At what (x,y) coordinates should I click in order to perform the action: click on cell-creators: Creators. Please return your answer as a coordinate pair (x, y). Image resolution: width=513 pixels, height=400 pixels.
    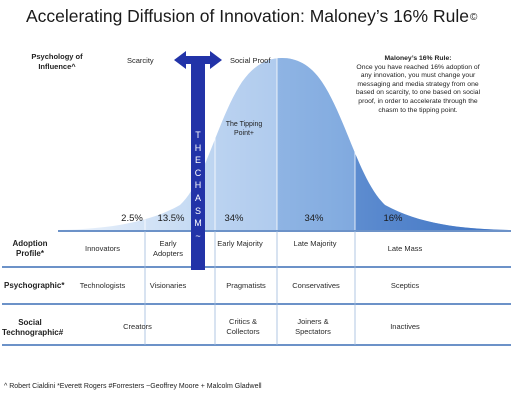
    Looking at the image, I should click on (137, 326).